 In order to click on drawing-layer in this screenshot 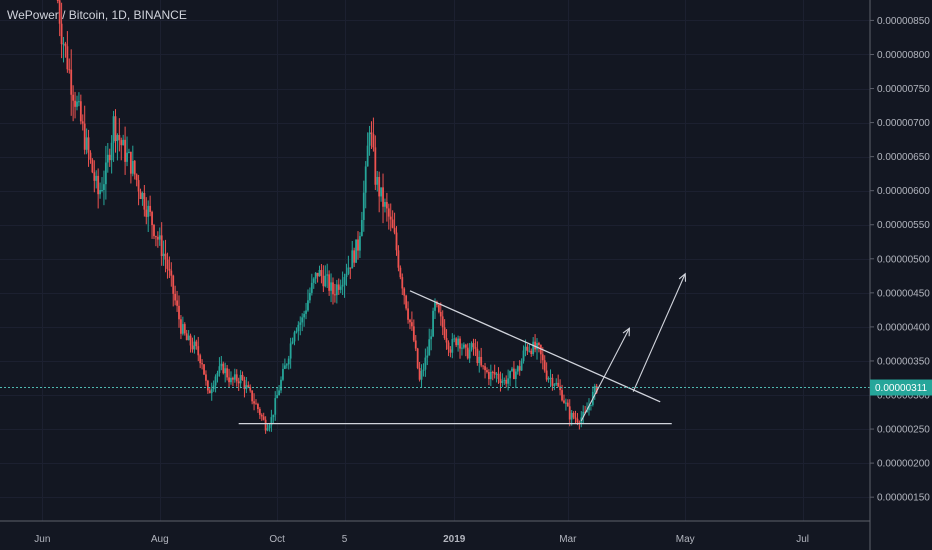, I will do `click(462, 348)`.